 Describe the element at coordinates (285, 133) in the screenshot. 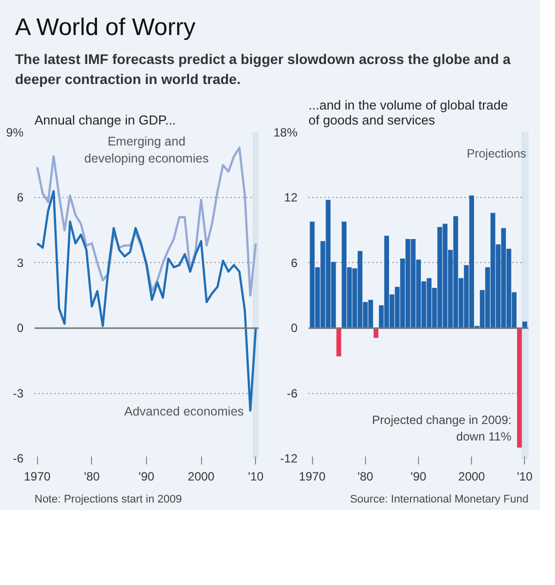

I see `y-tick-label: 18%` at that location.